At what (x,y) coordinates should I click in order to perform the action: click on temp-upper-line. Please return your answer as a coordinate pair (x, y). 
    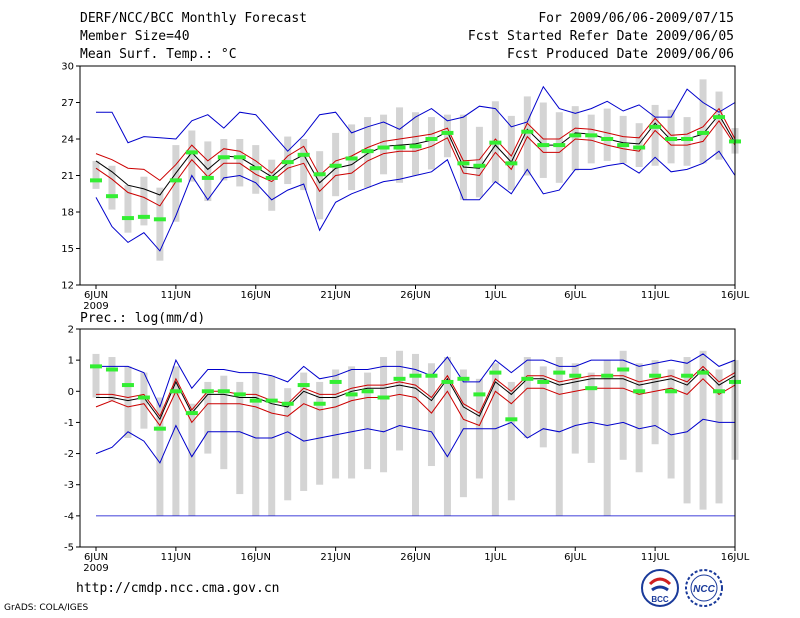
    Looking at the image, I should click on (415, 144).